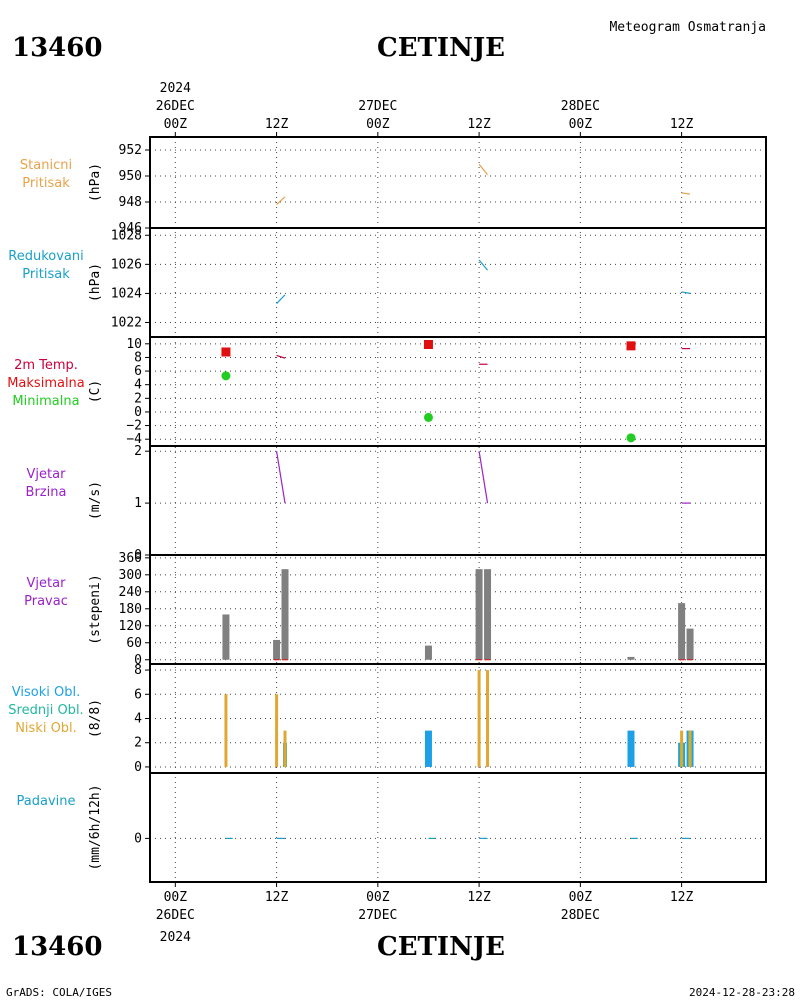 The height and width of the screenshot is (1000, 800). I want to click on year-label-top: 2024, so click(175, 88).